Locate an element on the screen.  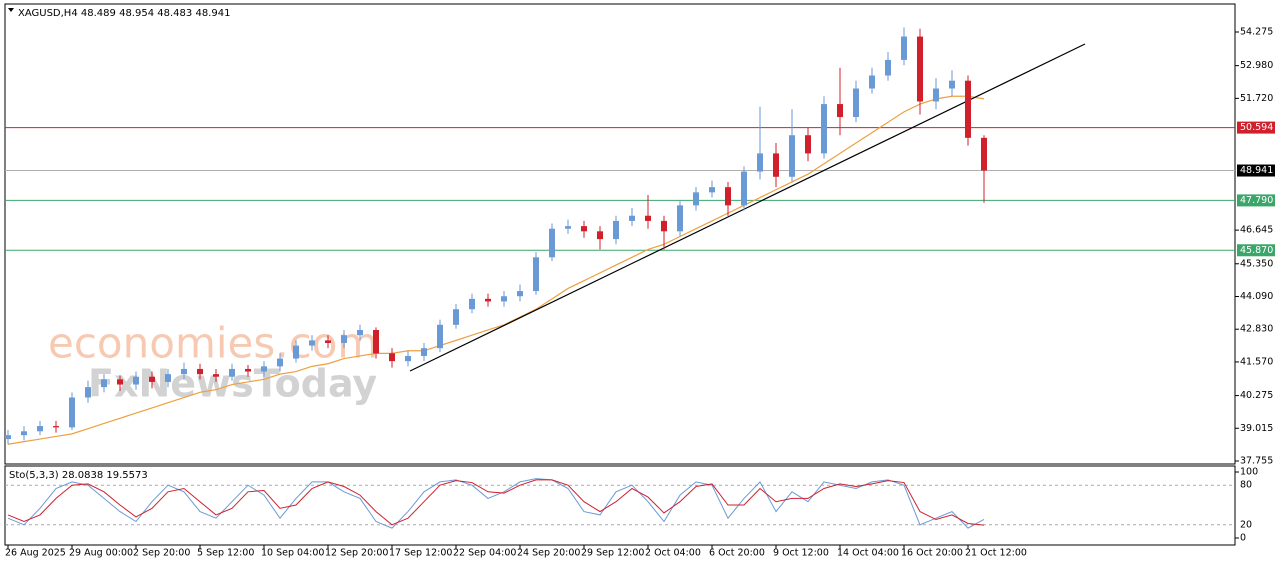
oscillator-label: Sto(5,3,3) 28.0838 19.5573 is located at coordinates (78, 475).